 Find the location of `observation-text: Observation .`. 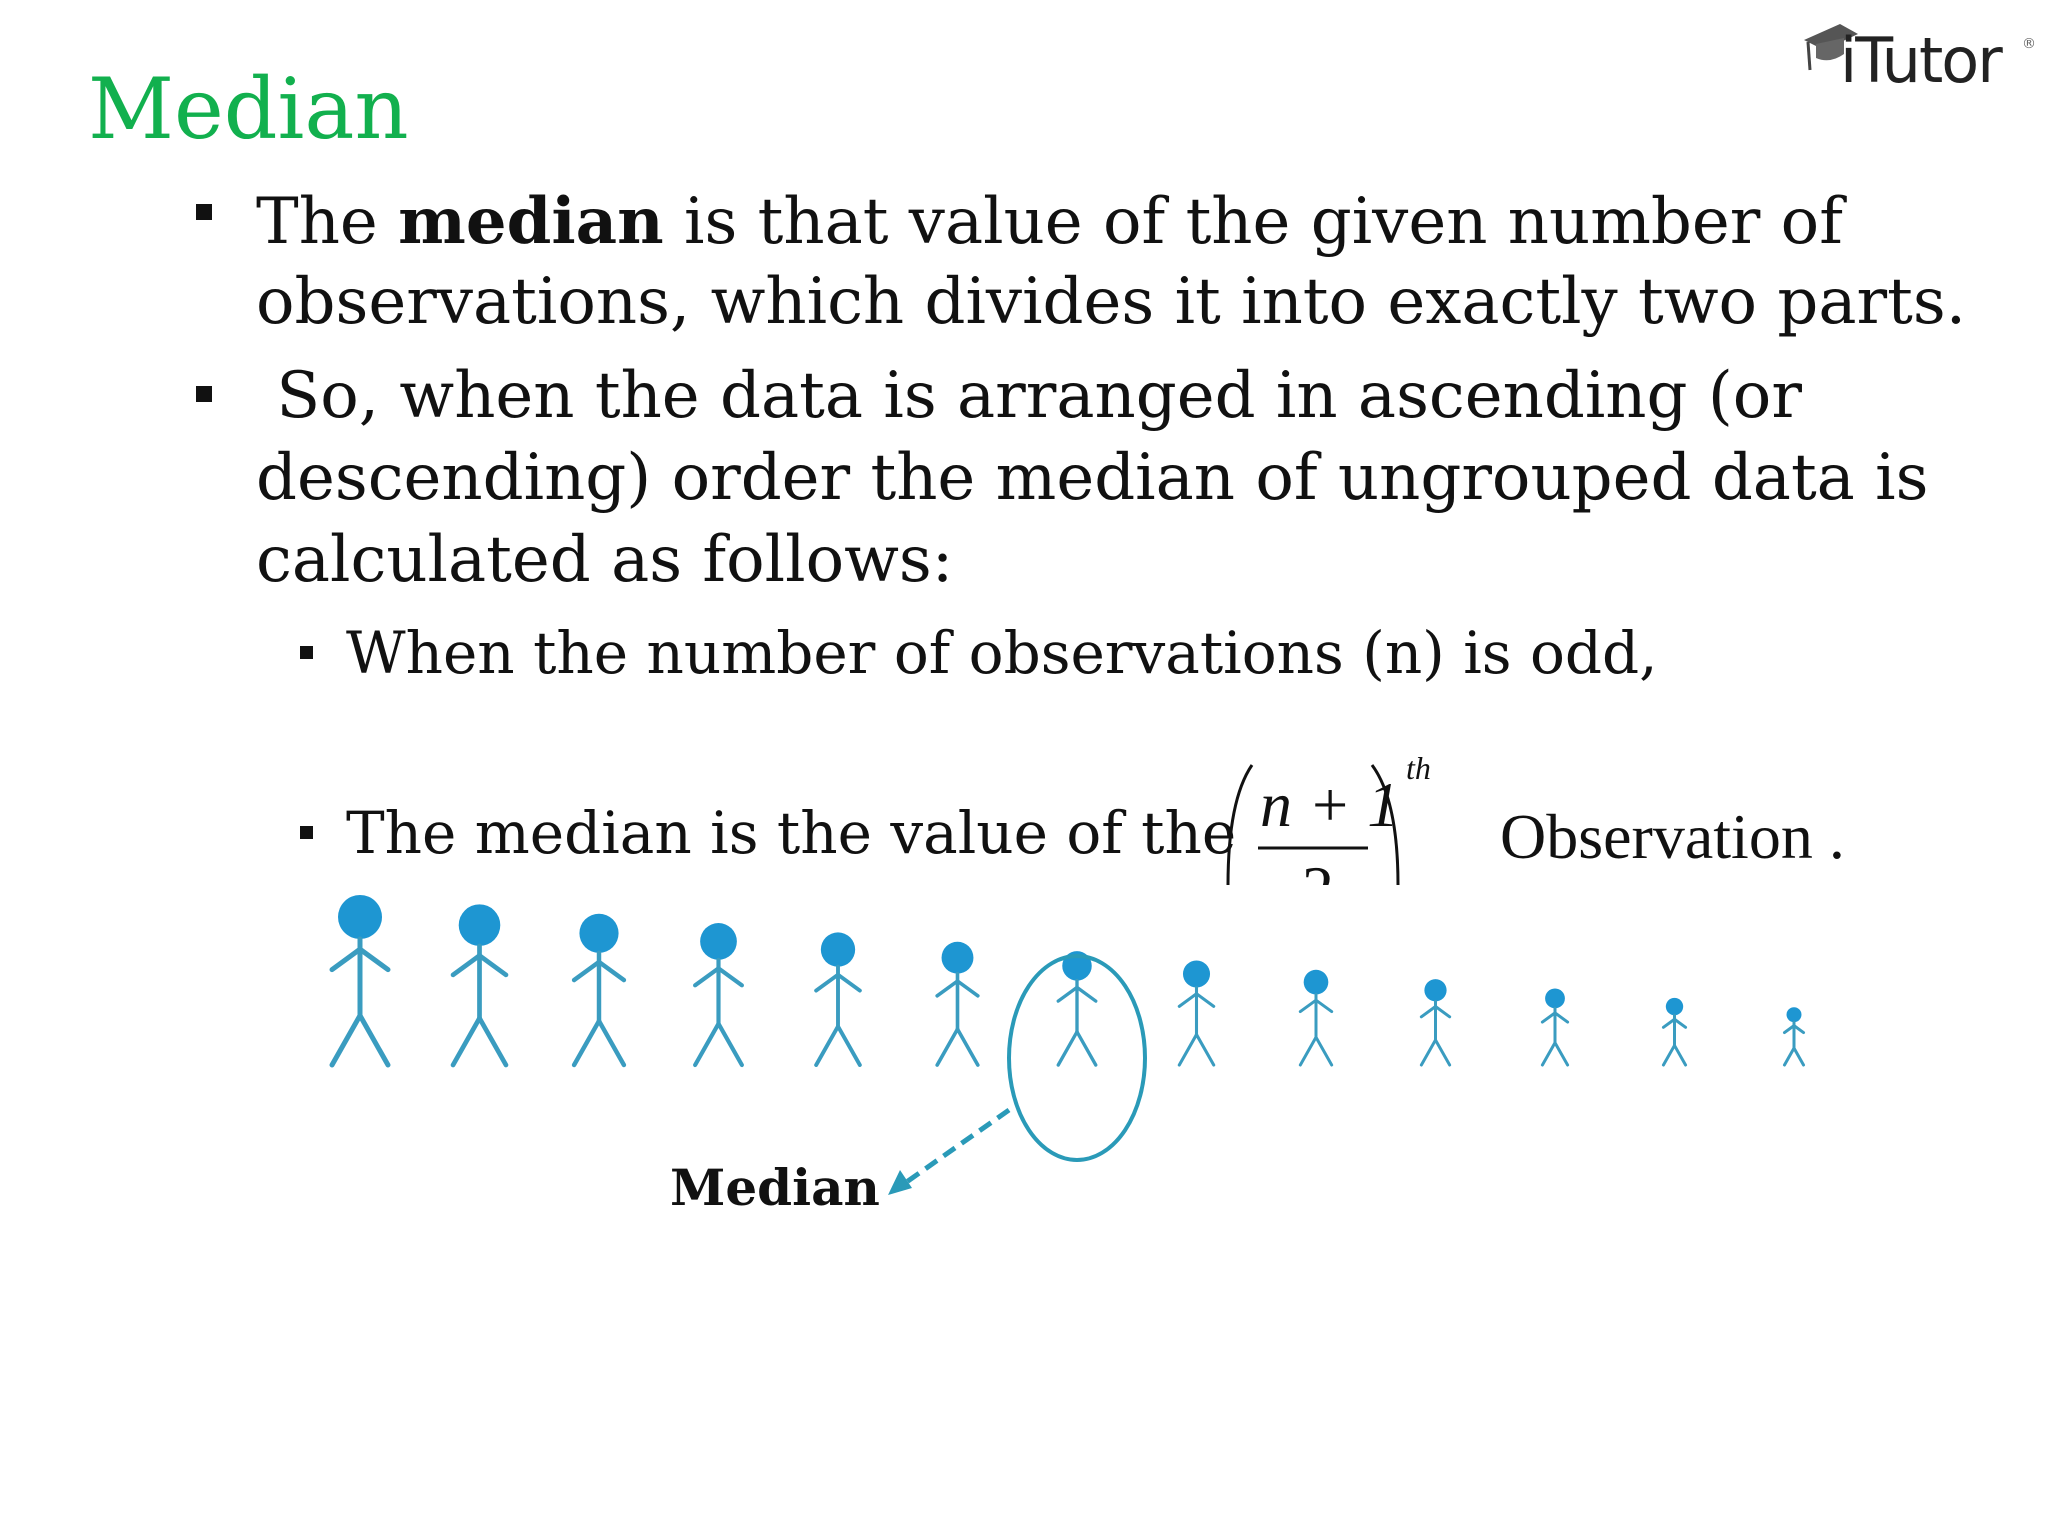

observation-text: Observation . is located at coordinates (1672, 836).